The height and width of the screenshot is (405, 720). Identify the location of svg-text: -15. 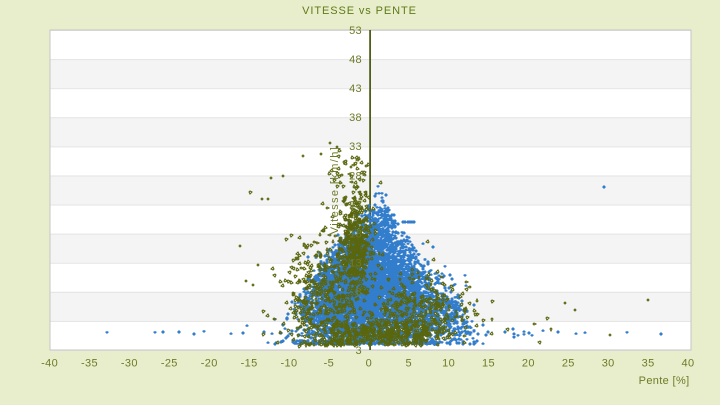
(249, 364).